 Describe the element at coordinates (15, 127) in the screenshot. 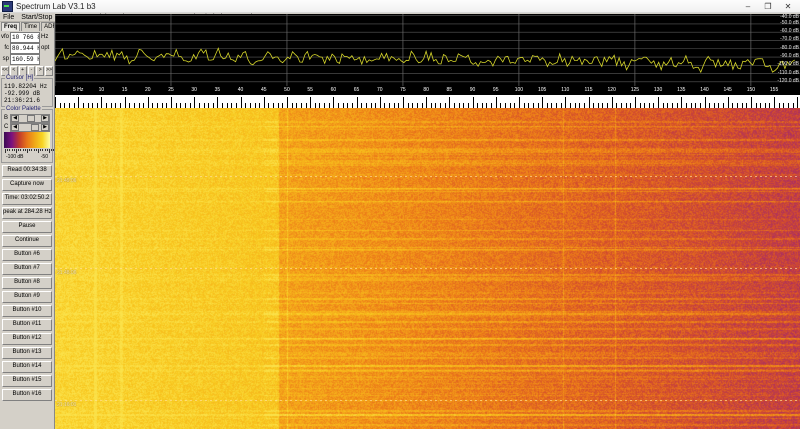

I see `contrast-left-arrow-icon: ◀` at that location.